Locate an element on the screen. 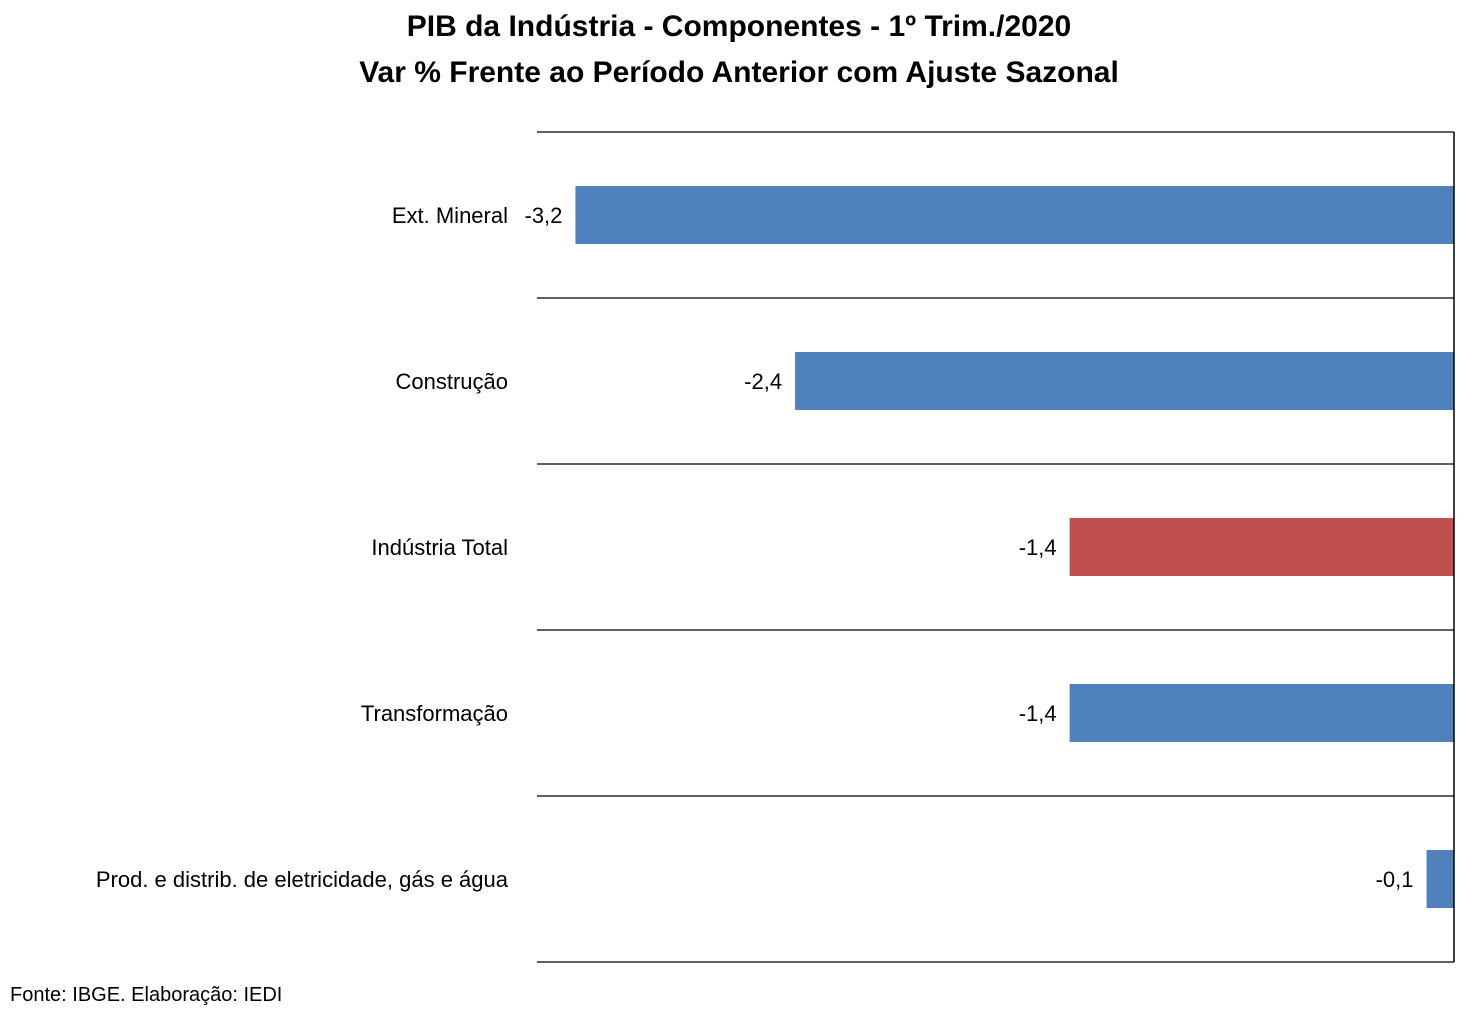 The image size is (1478, 1021). data-label: -0,1 is located at coordinates (1395, 879).